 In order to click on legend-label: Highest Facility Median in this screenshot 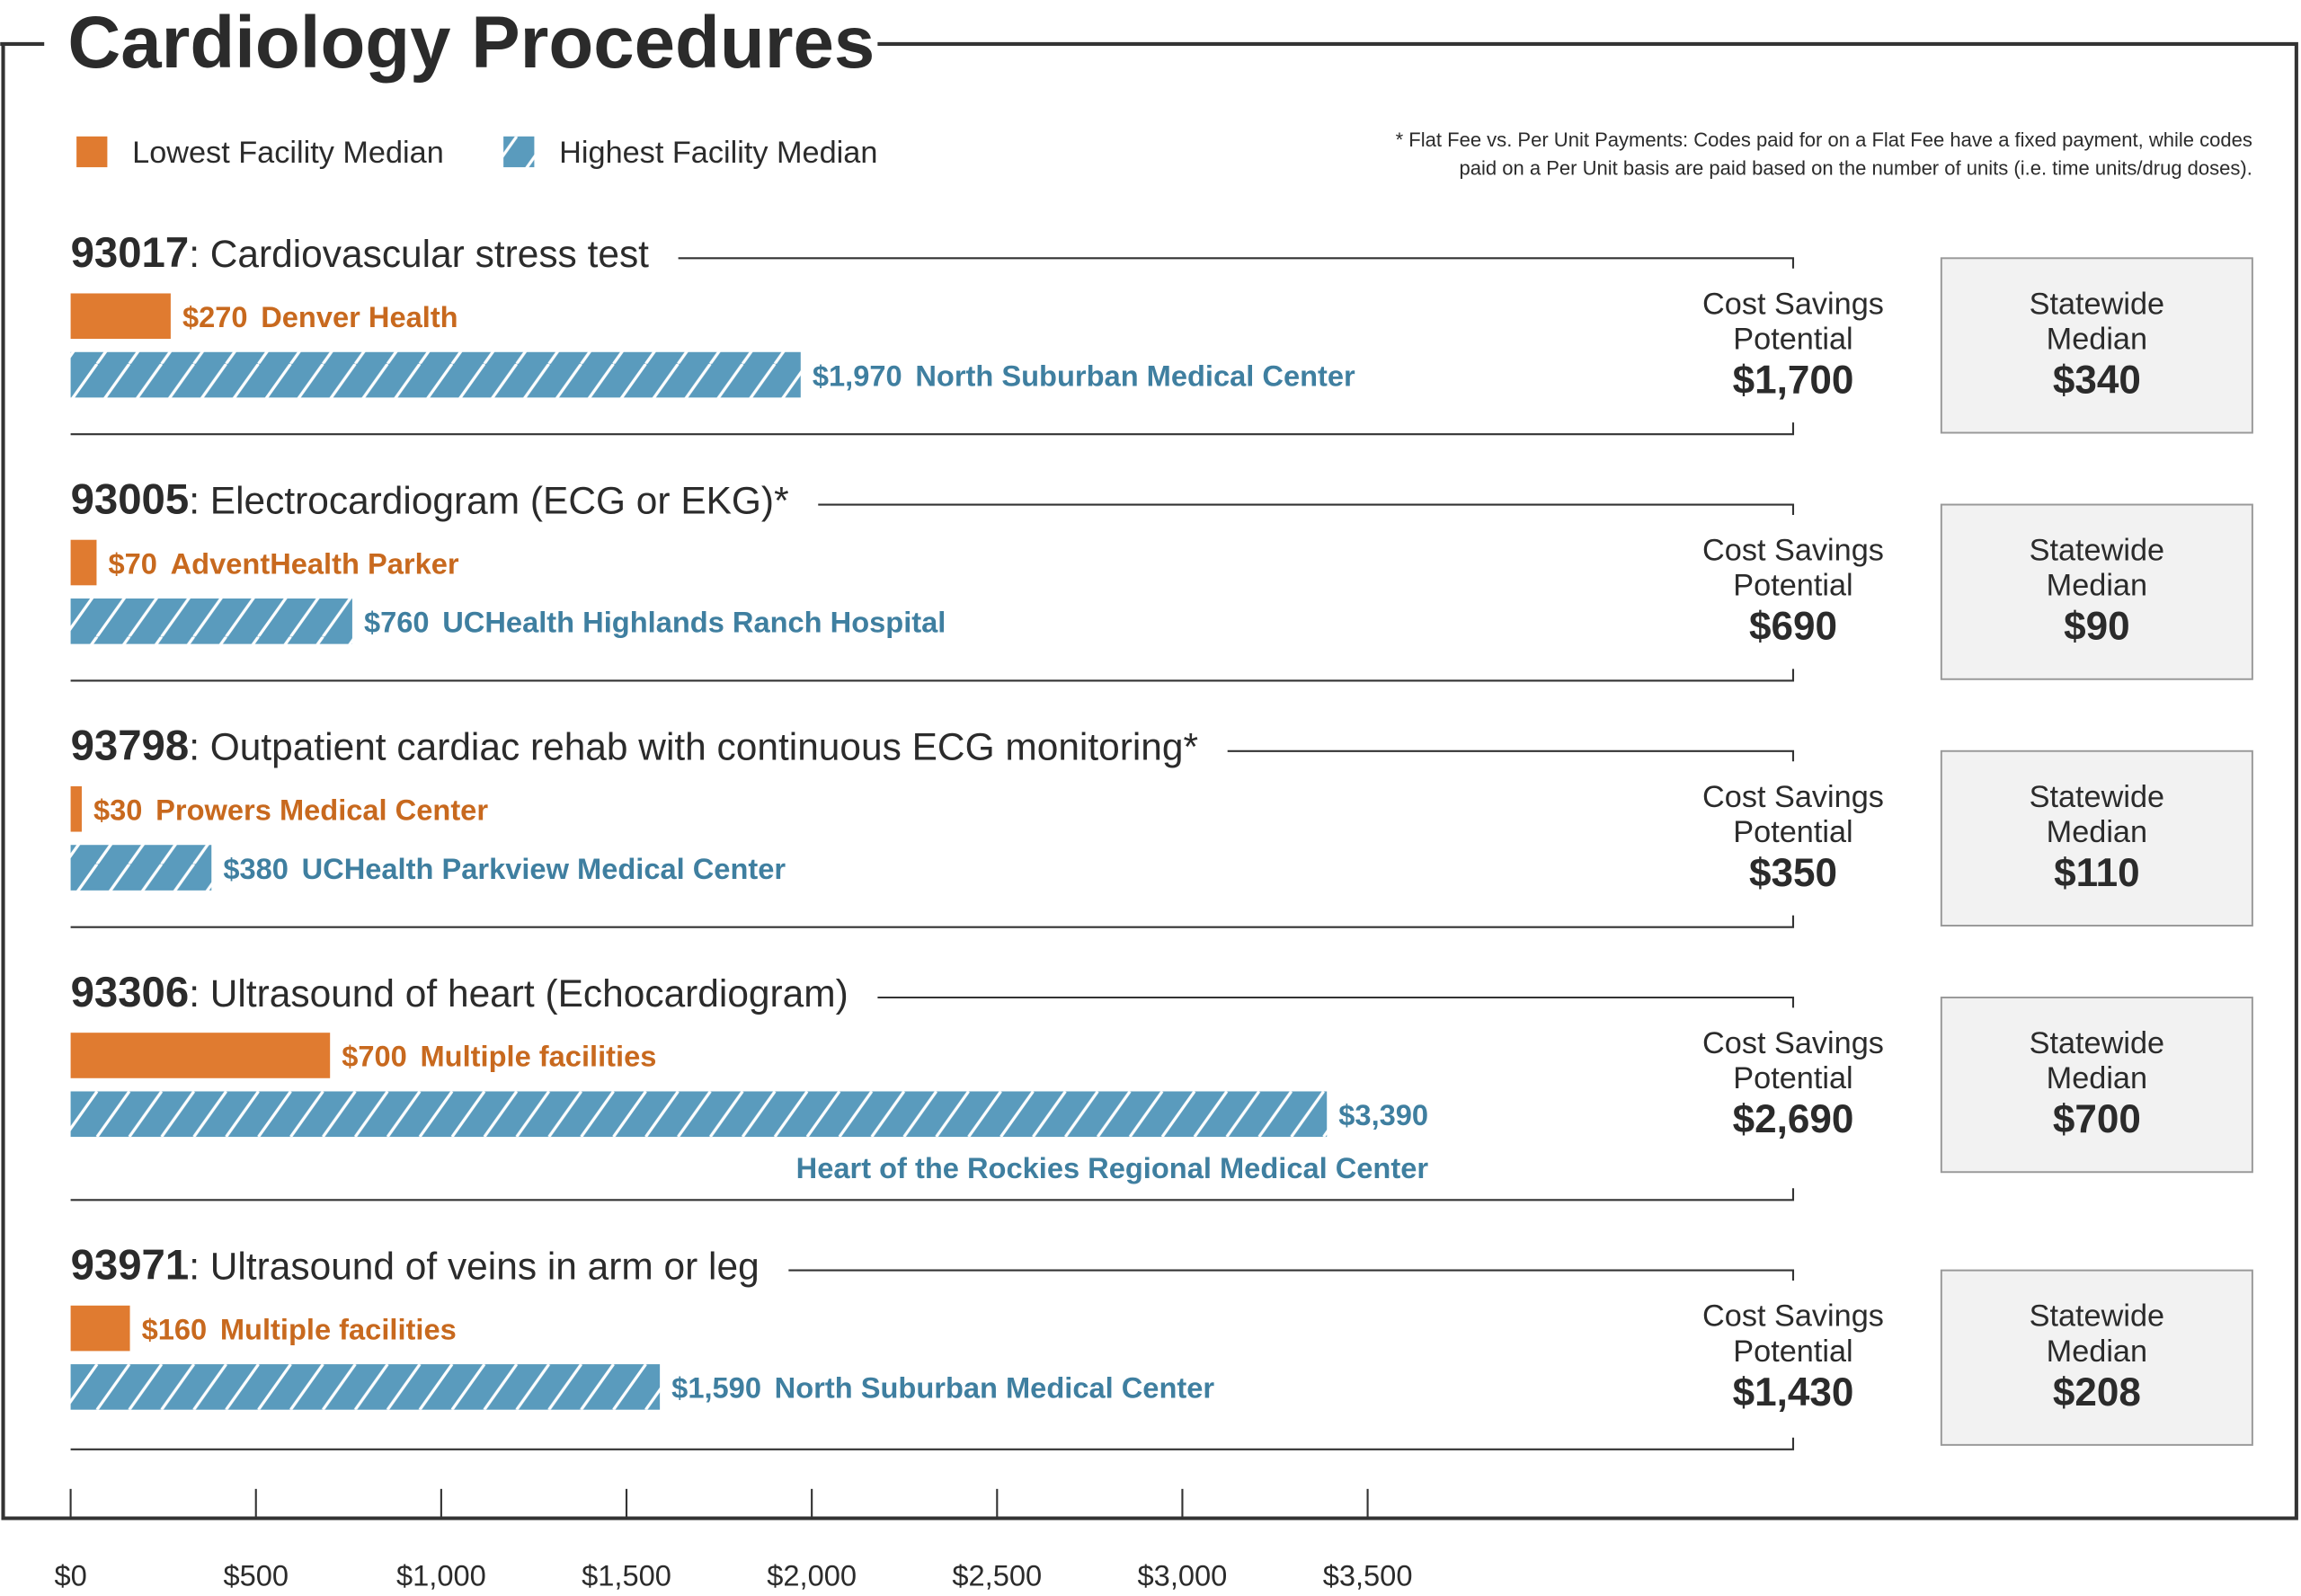, I will do `click(718, 153)`.